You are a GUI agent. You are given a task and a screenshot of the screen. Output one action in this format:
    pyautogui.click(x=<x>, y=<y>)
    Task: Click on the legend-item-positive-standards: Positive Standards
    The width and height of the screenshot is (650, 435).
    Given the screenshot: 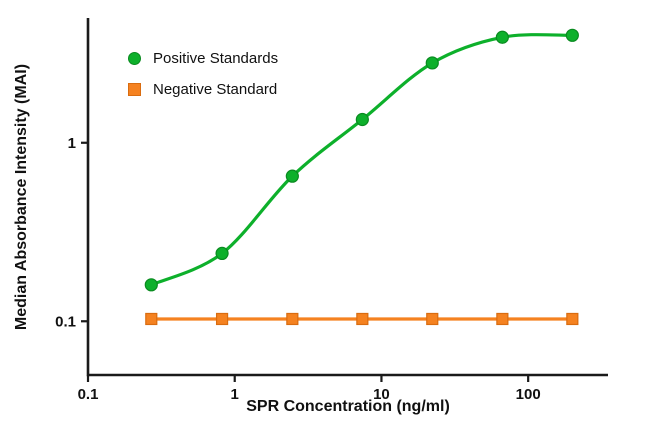 What is the action you would take?
    pyautogui.click(x=203, y=58)
    